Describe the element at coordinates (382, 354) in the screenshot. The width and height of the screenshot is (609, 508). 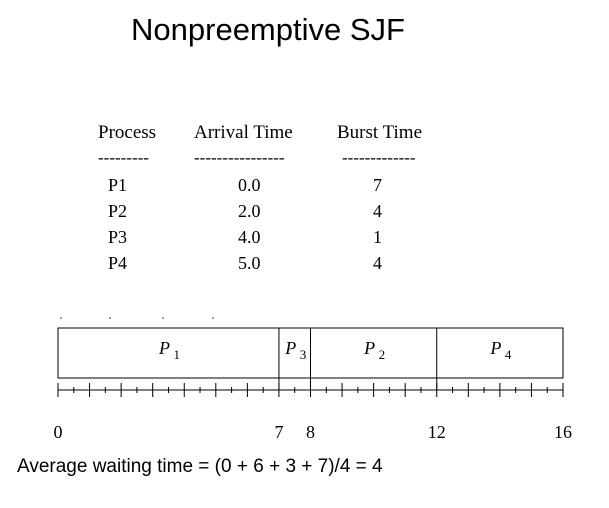
I see `segment-label-subscript: 2` at that location.